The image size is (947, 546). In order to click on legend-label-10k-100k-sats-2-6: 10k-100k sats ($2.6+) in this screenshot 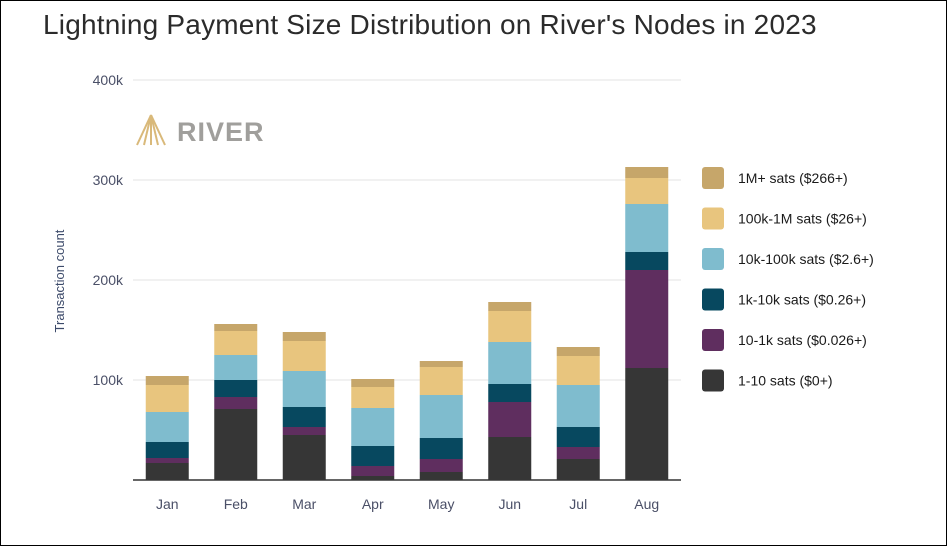, I will do `click(806, 259)`.